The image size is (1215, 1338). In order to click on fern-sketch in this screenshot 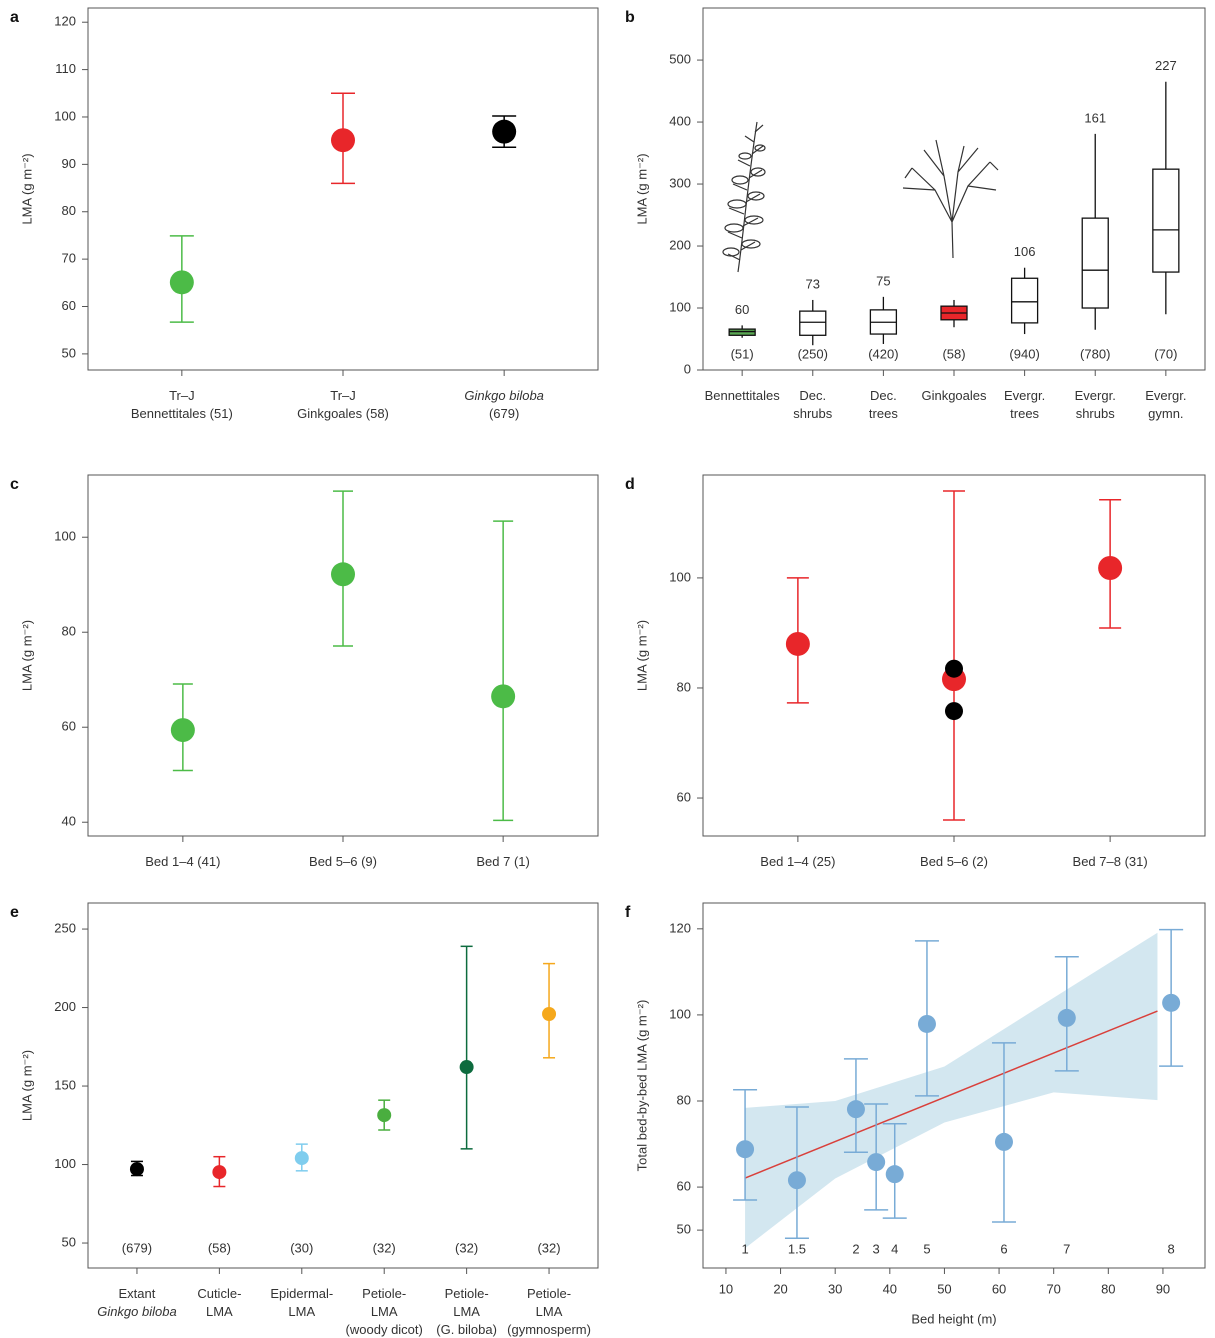, I will do `click(744, 197)`.